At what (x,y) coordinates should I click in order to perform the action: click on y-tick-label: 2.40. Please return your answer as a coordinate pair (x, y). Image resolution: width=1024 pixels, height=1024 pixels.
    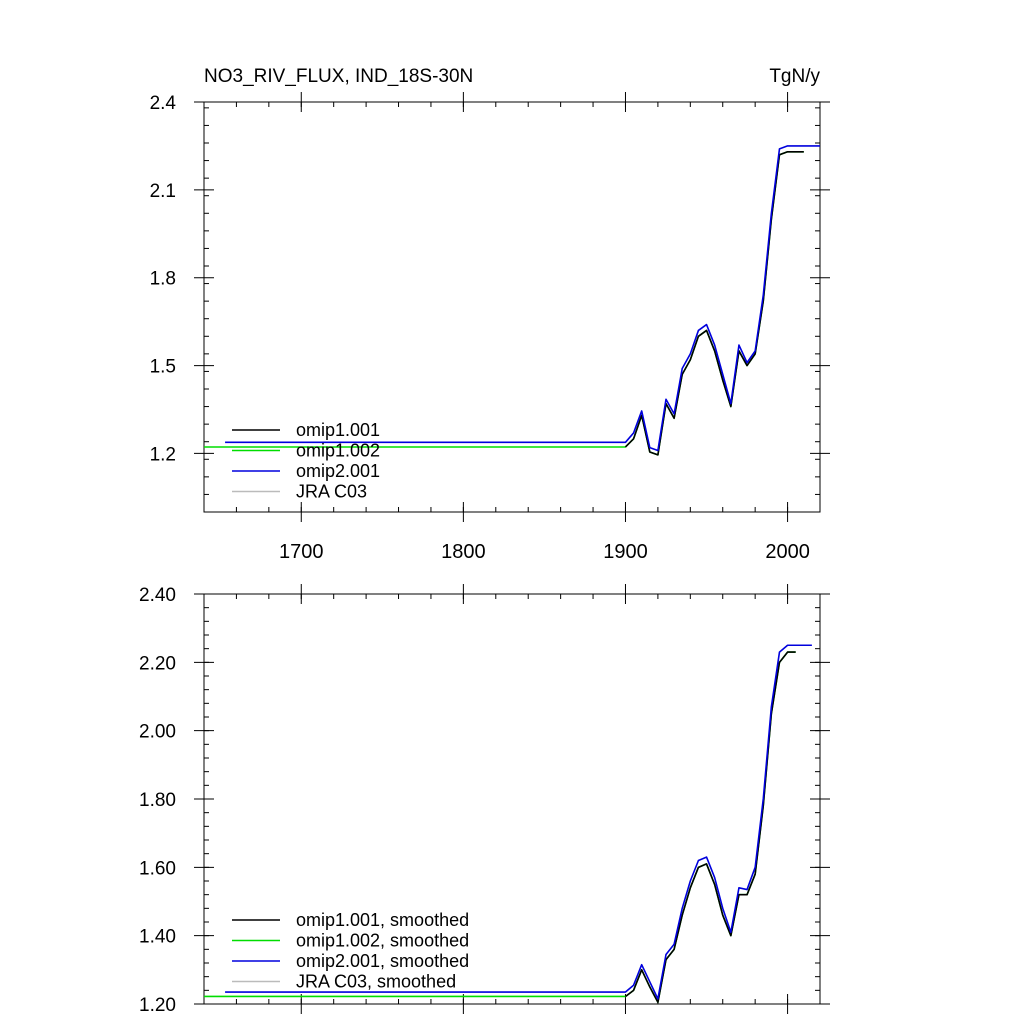
    Looking at the image, I should click on (157, 595).